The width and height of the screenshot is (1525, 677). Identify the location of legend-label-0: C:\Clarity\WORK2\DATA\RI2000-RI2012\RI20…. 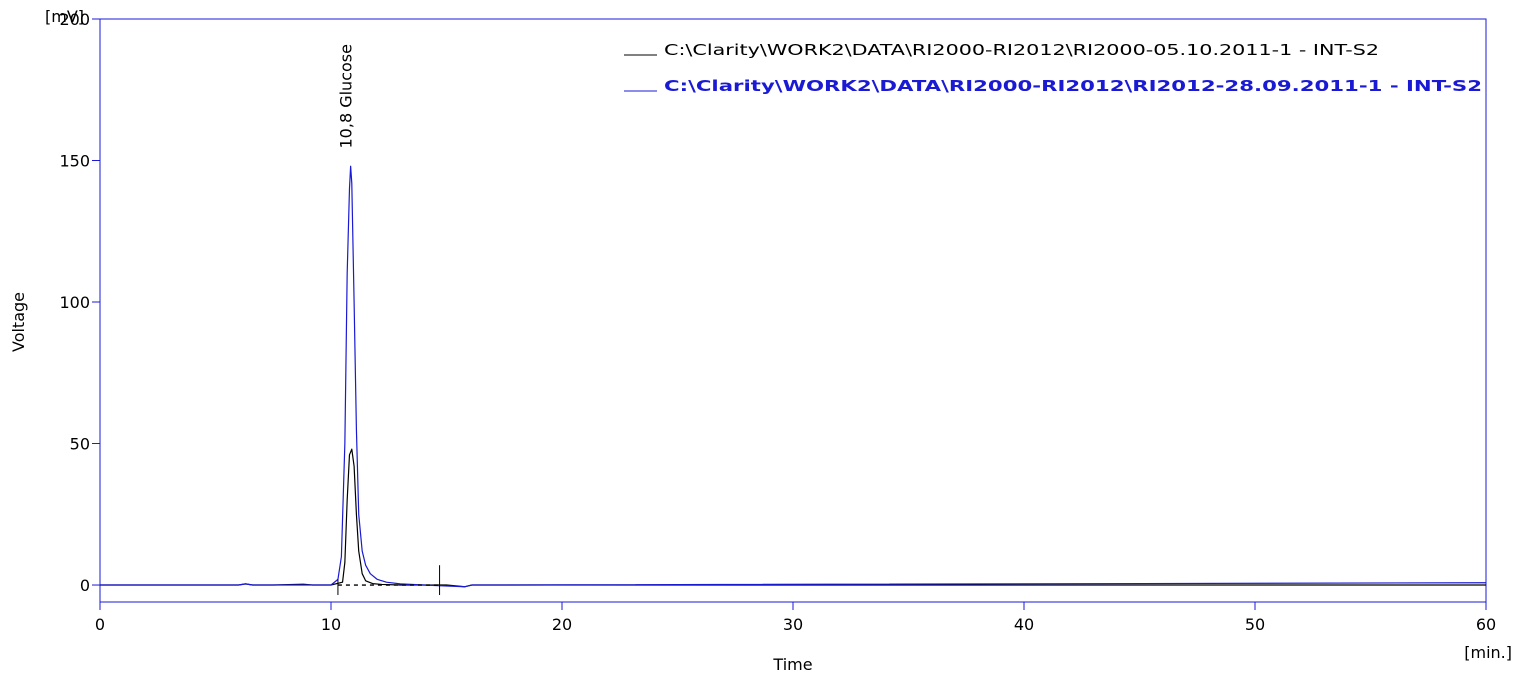
(1021, 50).